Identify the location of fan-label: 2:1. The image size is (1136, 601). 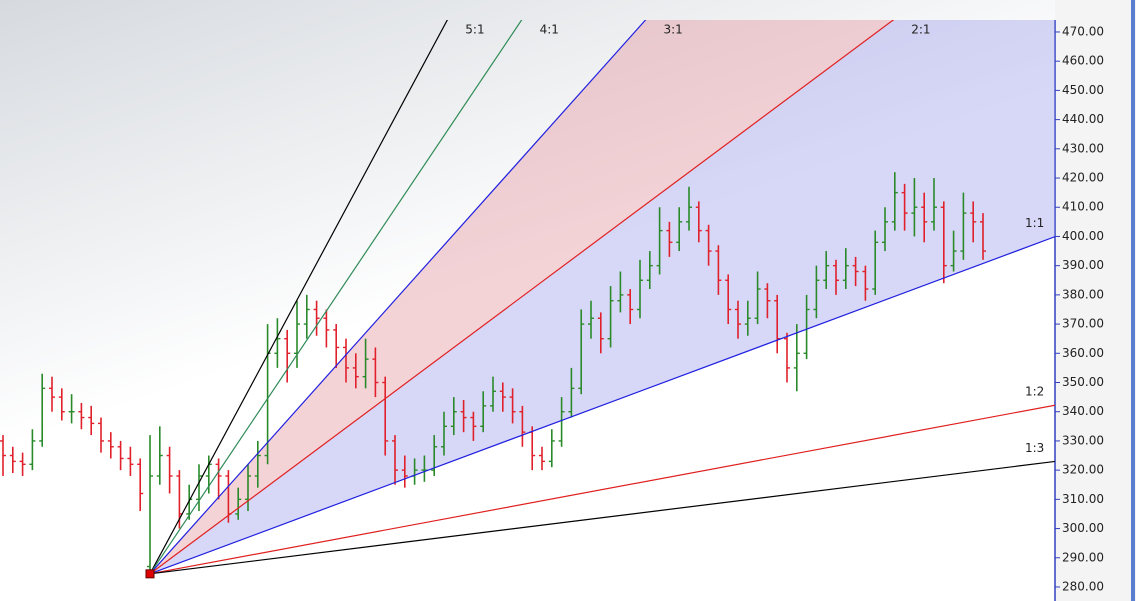
(920, 30).